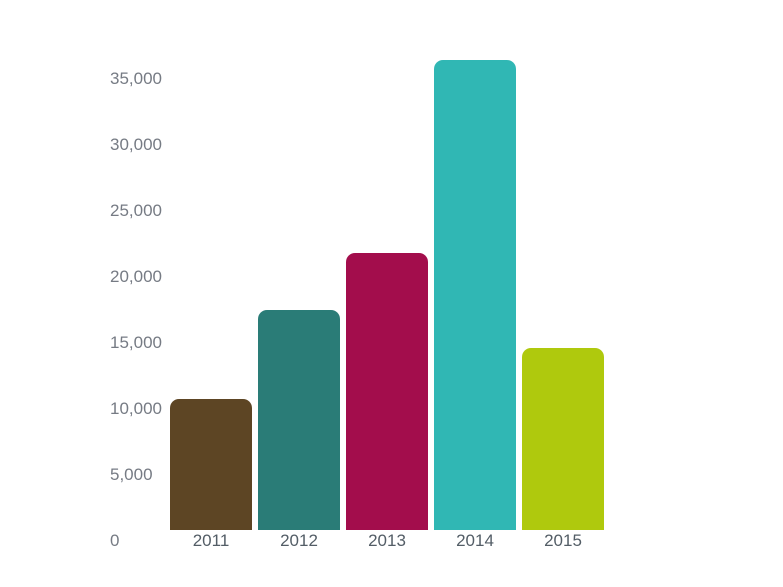 The height and width of the screenshot is (587, 783). What do you see at coordinates (136, 78) in the screenshot?
I see `y-tick-label-35000: 35,000` at bounding box center [136, 78].